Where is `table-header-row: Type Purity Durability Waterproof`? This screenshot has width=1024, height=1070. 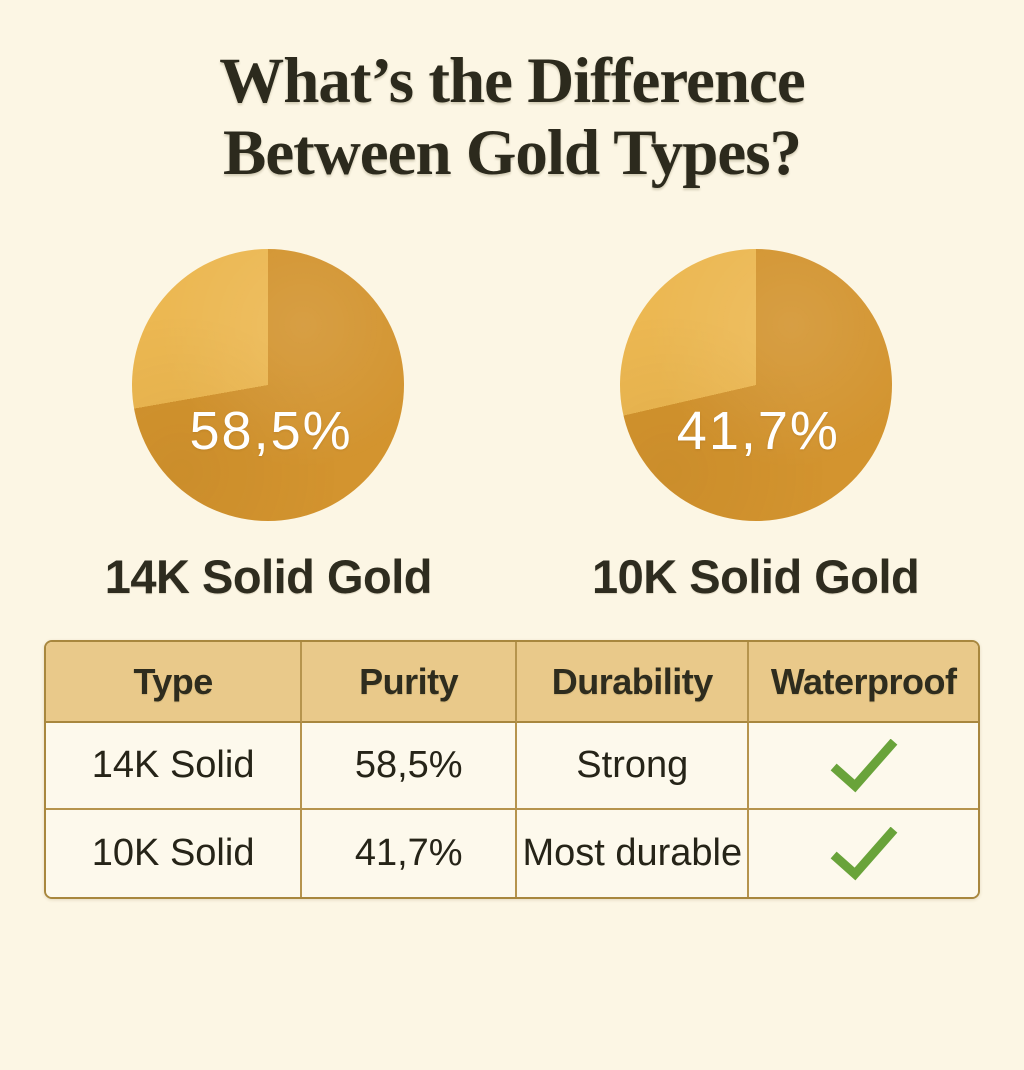
table-header-row: Type Purity Durability Waterproof is located at coordinates (512, 682).